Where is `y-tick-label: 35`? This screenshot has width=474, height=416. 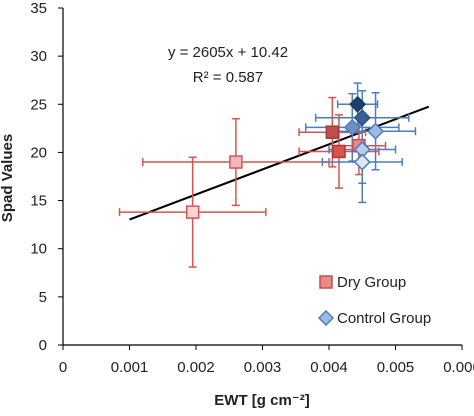 y-tick-label: 35 is located at coordinates (38, 8).